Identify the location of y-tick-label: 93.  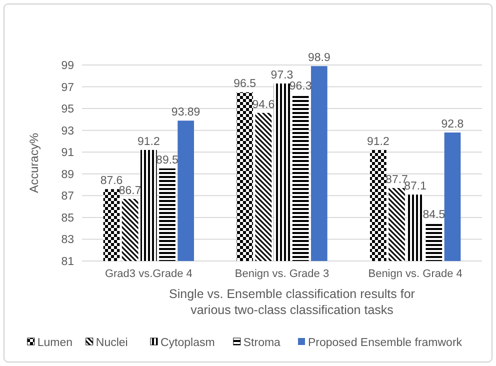
(67, 131).